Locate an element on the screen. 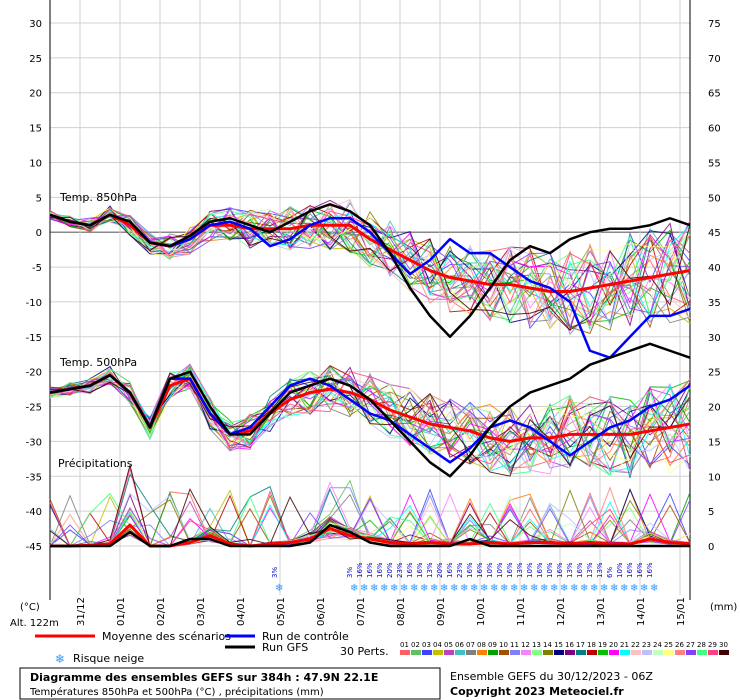 This screenshot has width=740, height=700. right-tick-label: 20 is located at coordinates (714, 408).